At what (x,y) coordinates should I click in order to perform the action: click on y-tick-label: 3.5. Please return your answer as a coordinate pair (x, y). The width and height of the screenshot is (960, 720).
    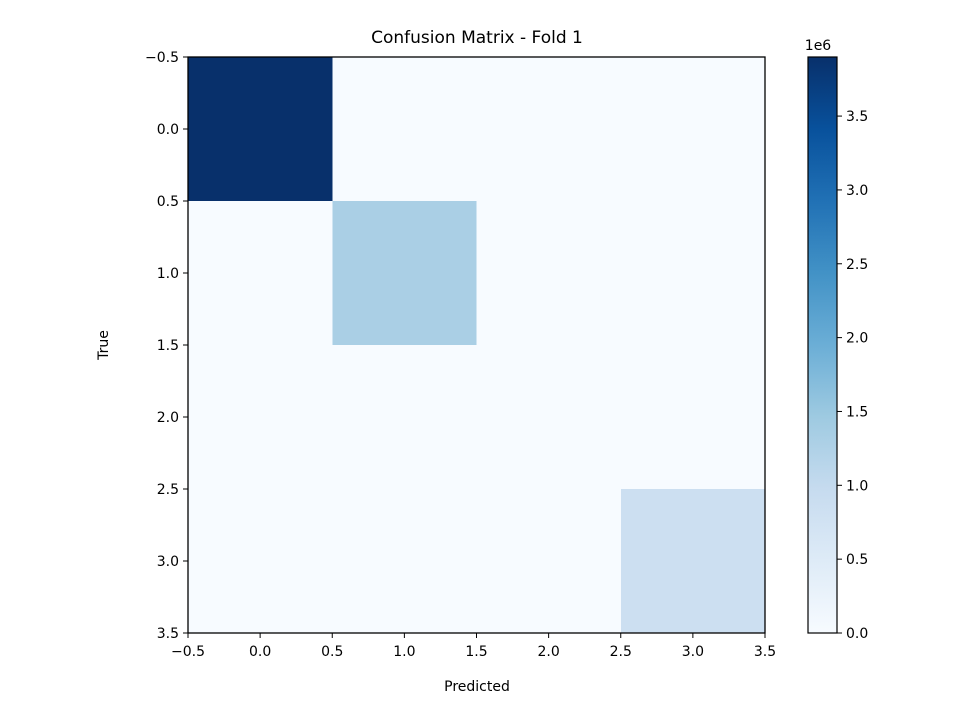
    Looking at the image, I should click on (168, 634).